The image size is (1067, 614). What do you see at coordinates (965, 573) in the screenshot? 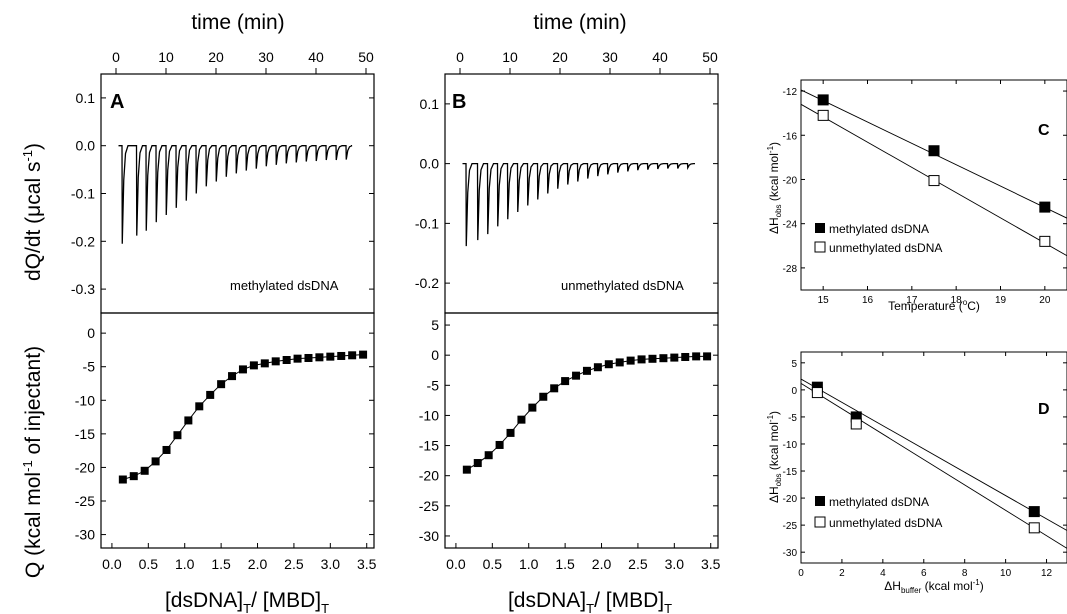
I see `x-tick-label: 8` at bounding box center [965, 573].